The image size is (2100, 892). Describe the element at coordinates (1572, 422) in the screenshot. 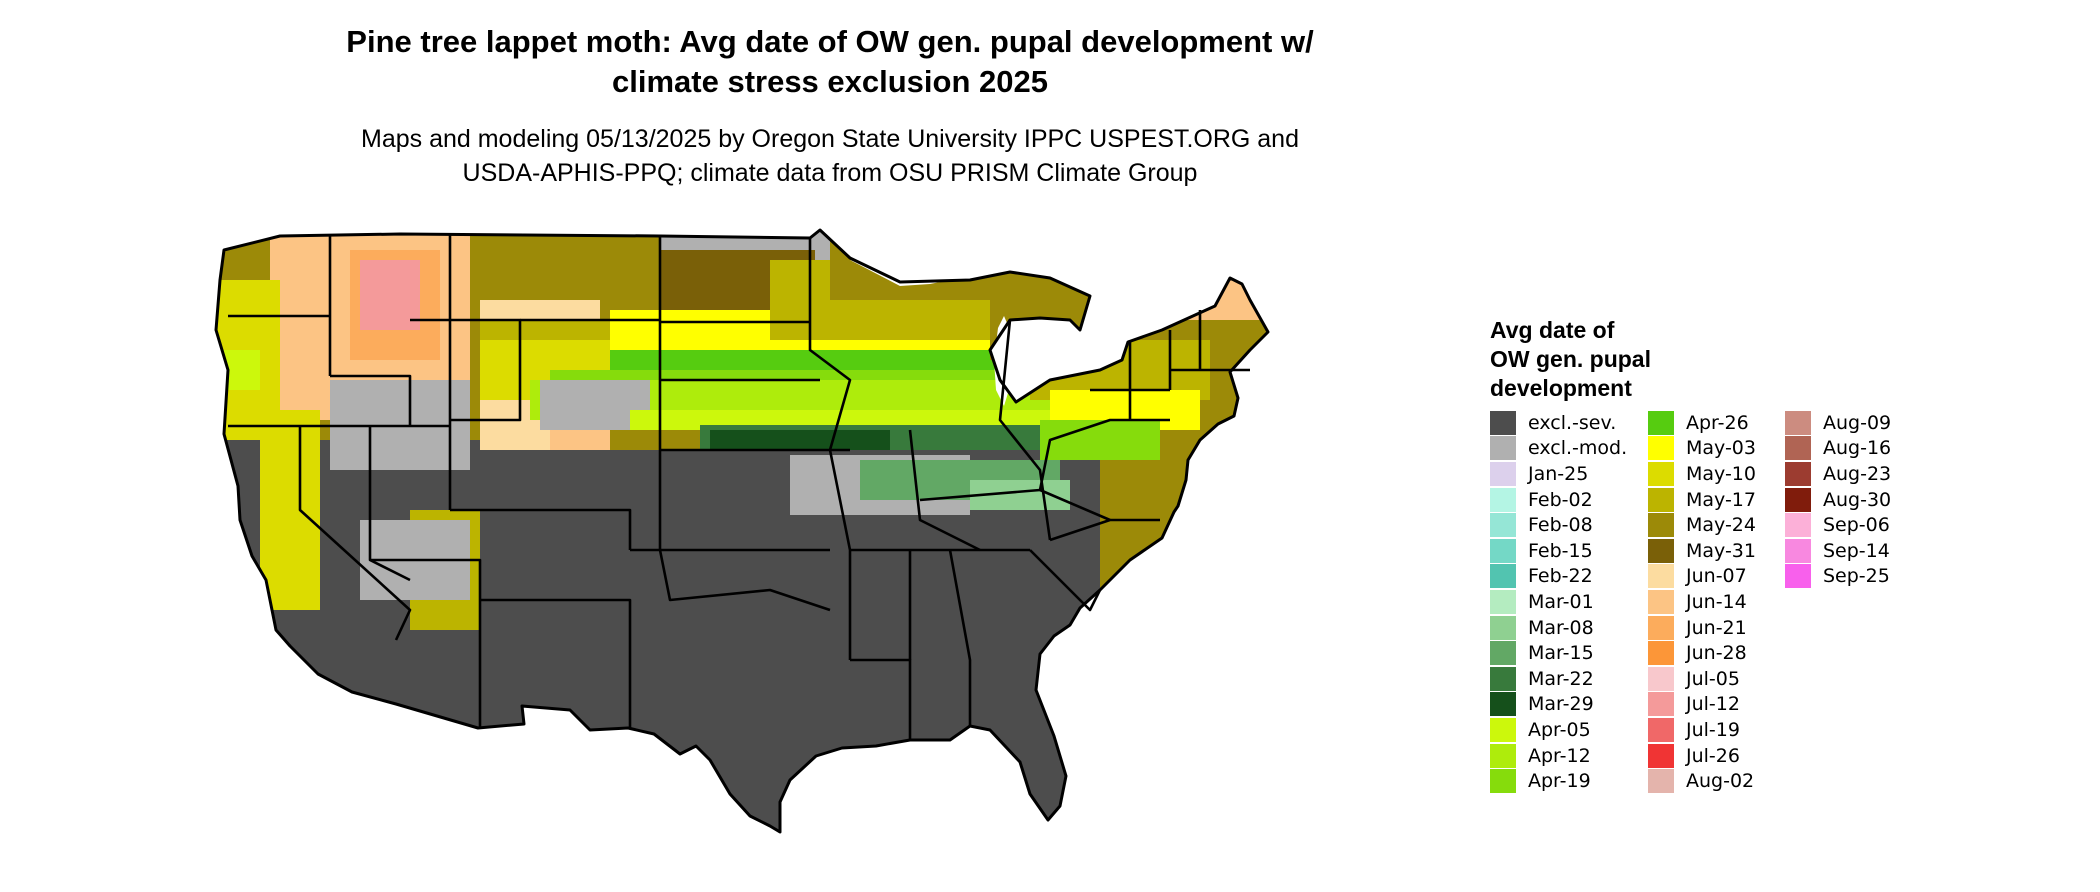

I see `legend-label: excl.-sev.` at that location.